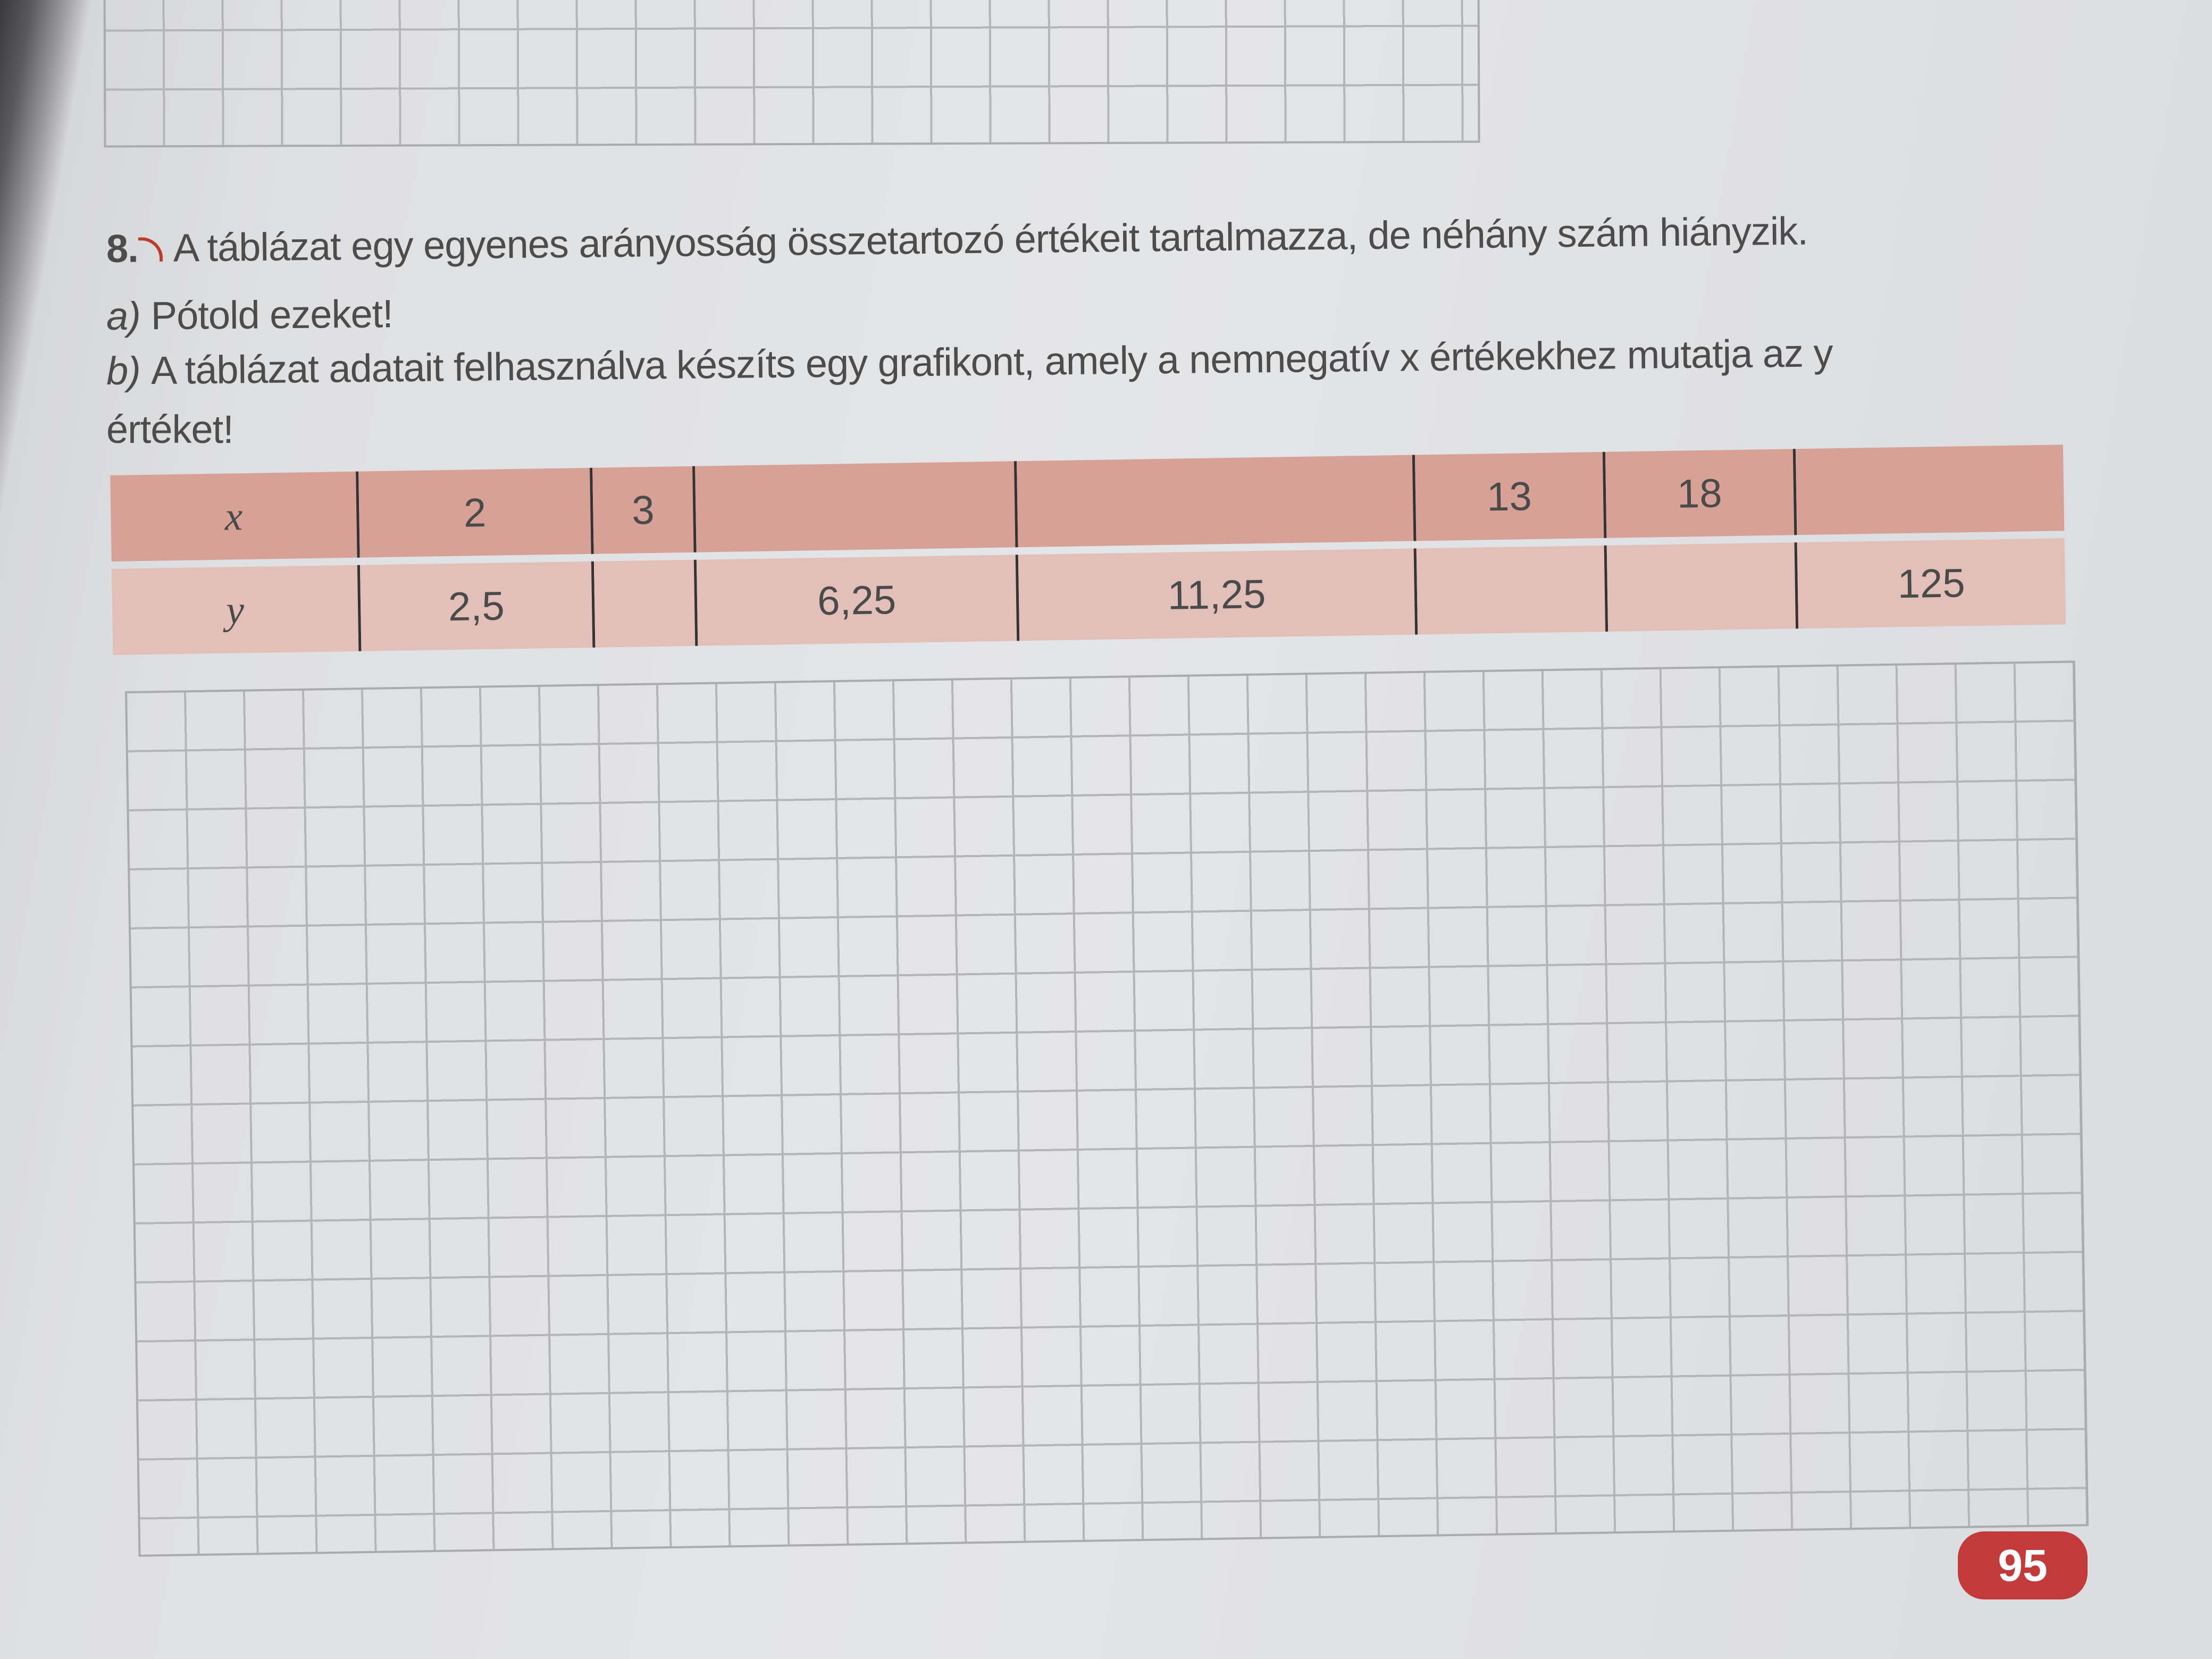  What do you see at coordinates (2023, 1565) in the screenshot?
I see `page-number-badge: 95` at bounding box center [2023, 1565].